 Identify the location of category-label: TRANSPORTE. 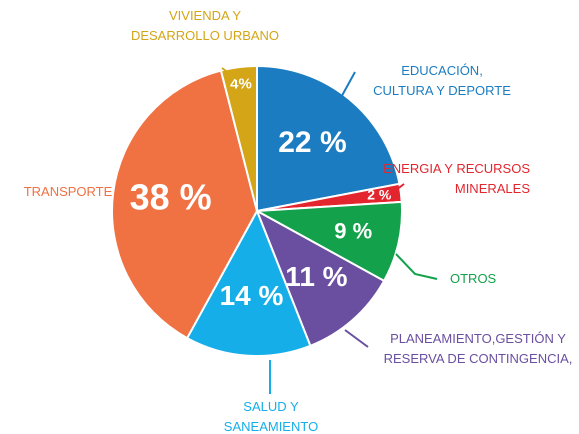
(68, 191).